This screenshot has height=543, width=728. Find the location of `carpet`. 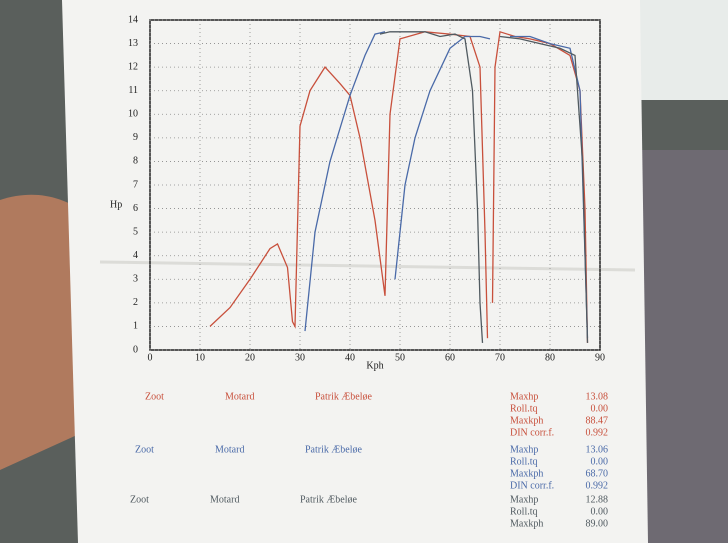

carpet is located at coordinates (684, 346).